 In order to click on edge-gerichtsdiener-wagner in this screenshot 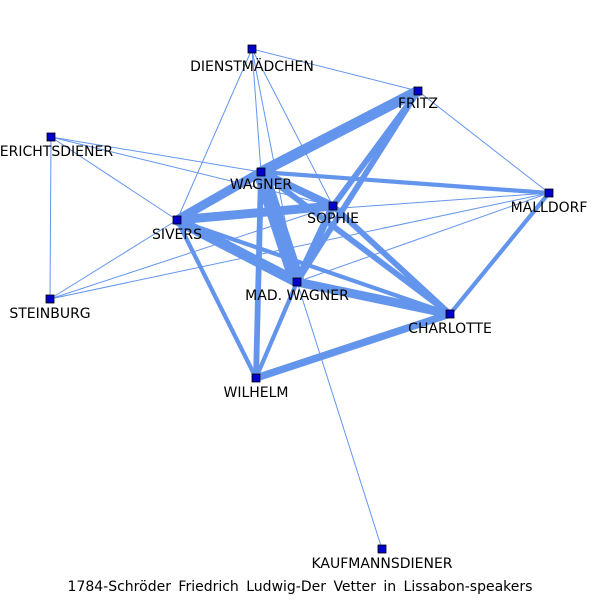, I will do `click(156, 154)`.